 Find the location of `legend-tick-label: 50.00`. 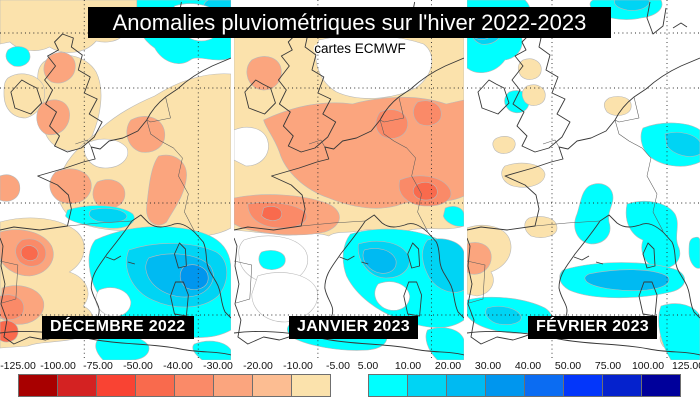

legend-tick-label: 50.00 is located at coordinates (568, 366).